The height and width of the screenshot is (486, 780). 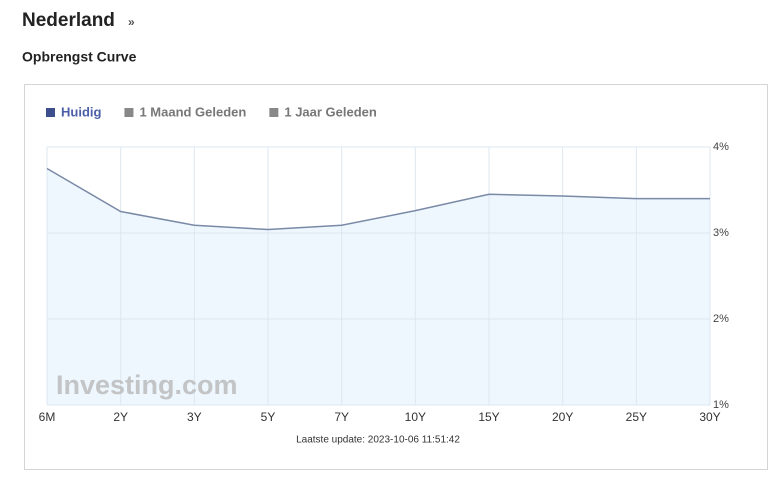 I want to click on legend-label: 1 Maand Geleden, so click(x=192, y=111).